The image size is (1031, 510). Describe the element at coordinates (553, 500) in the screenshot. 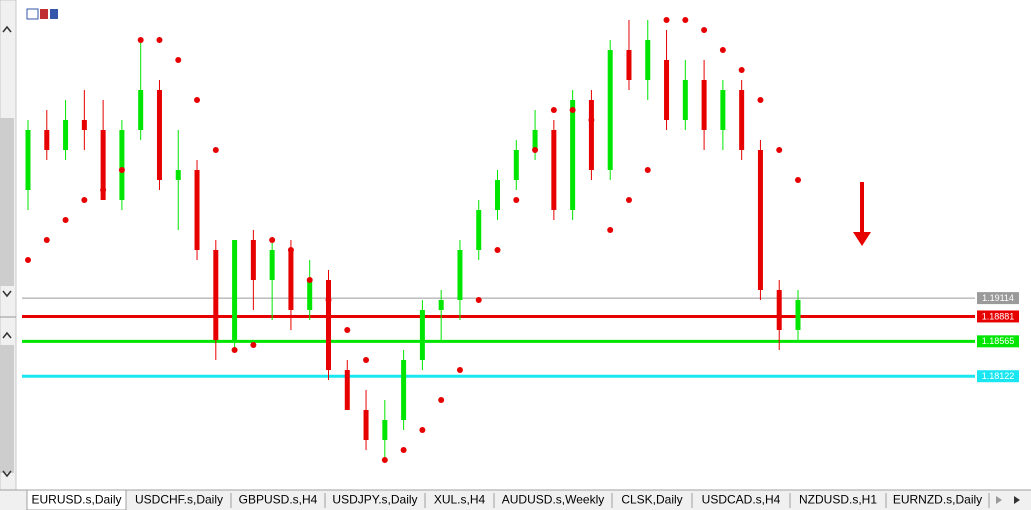

I see `tab: AUDUSD.s,Weekly` at that location.